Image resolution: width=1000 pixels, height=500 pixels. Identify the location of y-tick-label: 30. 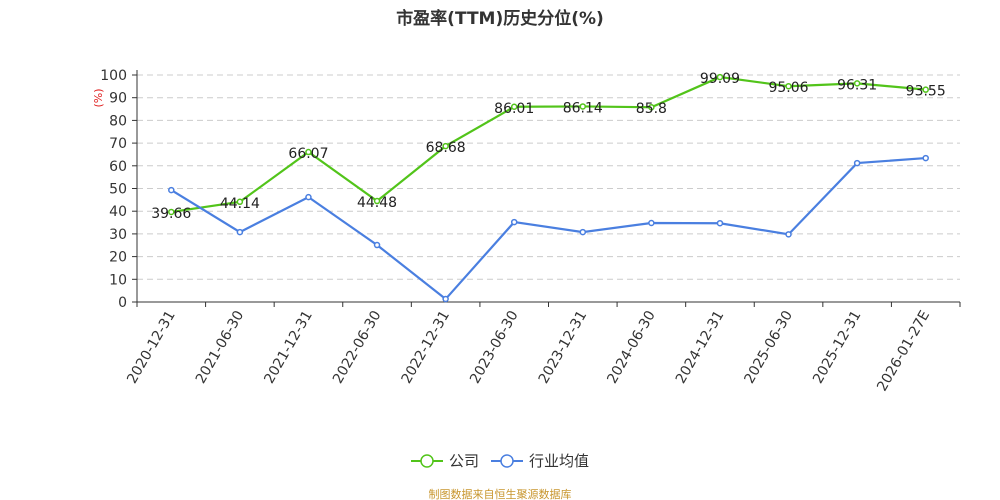
(118, 235).